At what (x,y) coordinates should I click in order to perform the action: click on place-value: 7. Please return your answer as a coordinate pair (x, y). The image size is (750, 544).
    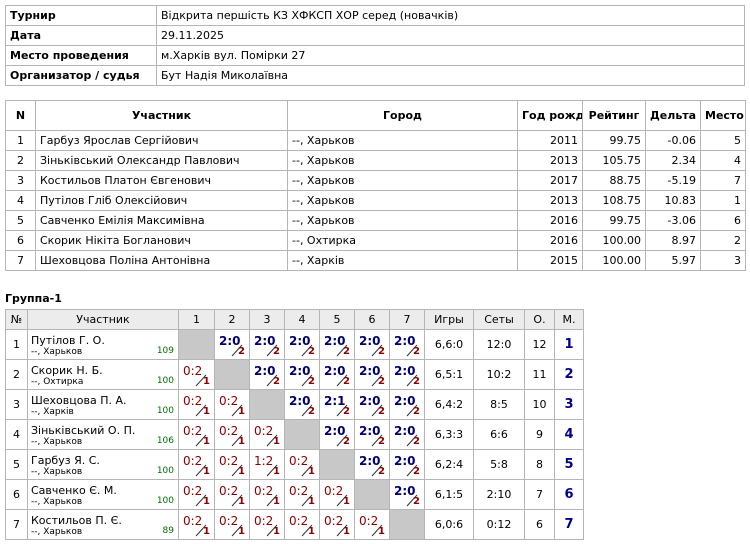
    Looking at the image, I should click on (569, 524).